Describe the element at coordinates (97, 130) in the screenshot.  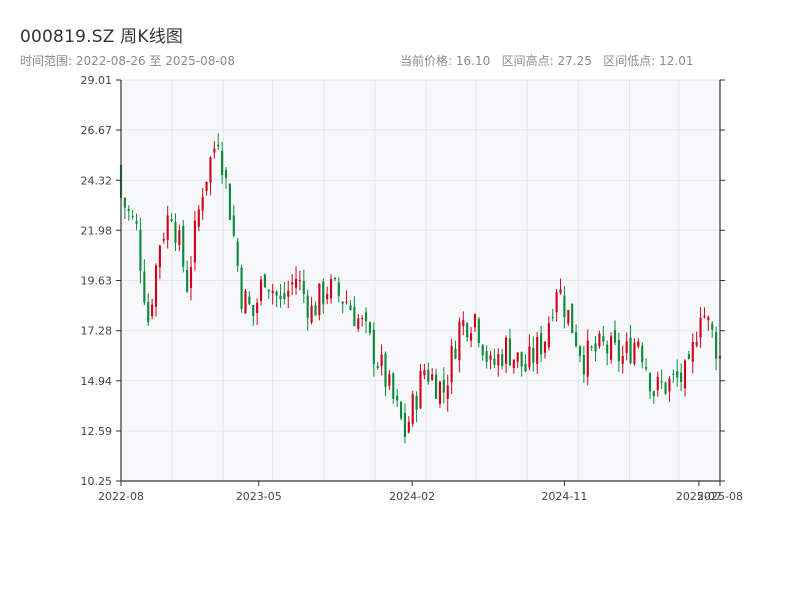
I see `y-tick-label: 26.67` at that location.